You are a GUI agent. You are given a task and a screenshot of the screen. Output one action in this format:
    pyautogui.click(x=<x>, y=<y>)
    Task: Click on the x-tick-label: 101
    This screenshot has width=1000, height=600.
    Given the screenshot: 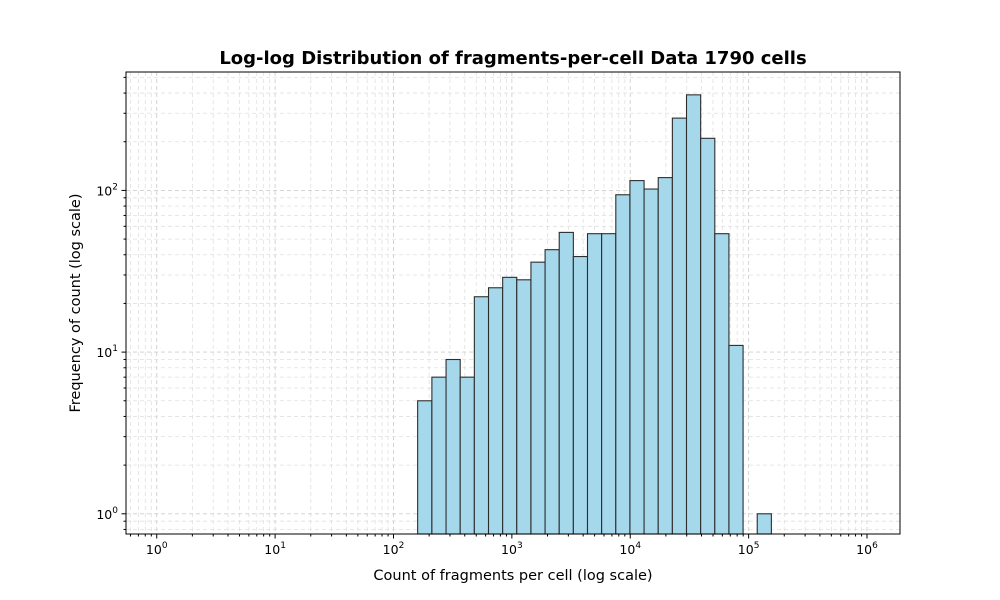 What is the action you would take?
    pyautogui.click(x=275, y=549)
    